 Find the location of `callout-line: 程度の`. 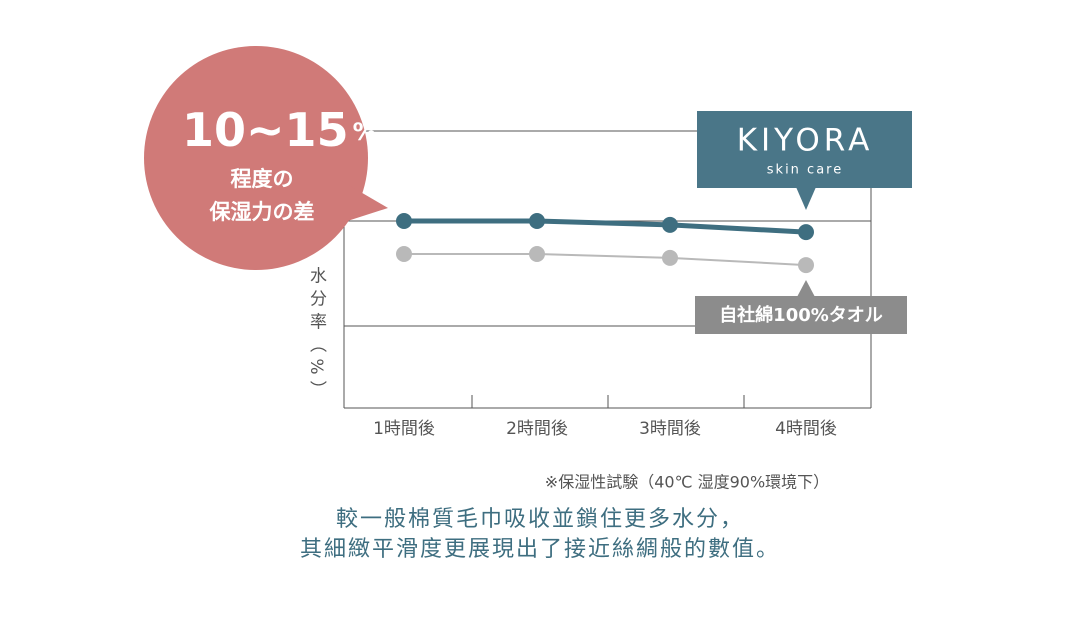

callout-line: 程度の is located at coordinates (262, 179).